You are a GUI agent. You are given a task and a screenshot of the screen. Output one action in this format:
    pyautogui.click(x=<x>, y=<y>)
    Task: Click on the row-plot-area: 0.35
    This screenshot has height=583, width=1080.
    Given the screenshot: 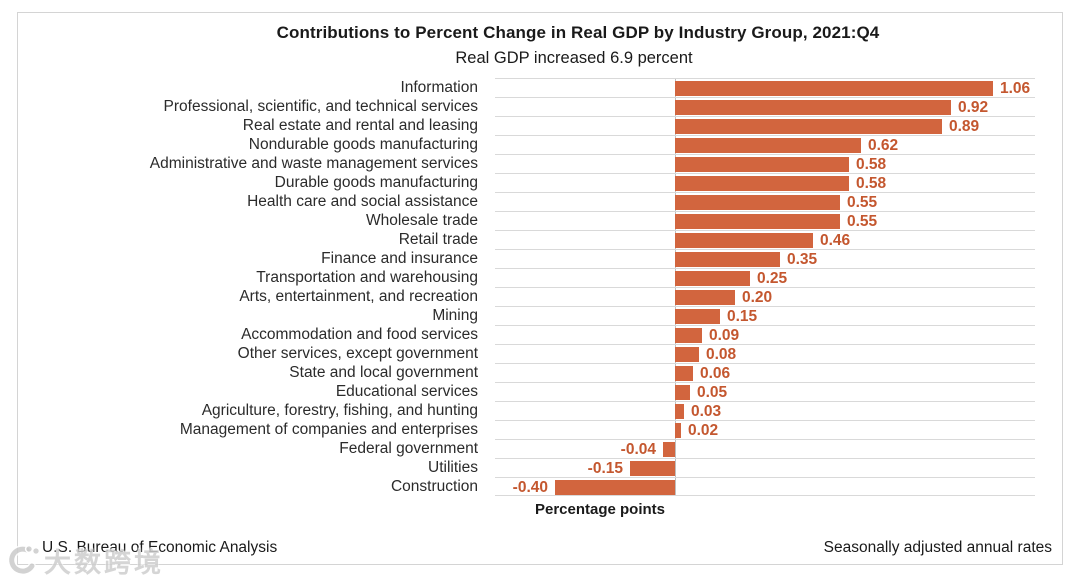 What is the action you would take?
    pyautogui.click(x=765, y=258)
    